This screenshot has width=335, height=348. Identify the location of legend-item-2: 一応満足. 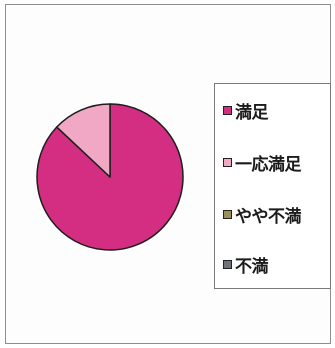
(262, 162).